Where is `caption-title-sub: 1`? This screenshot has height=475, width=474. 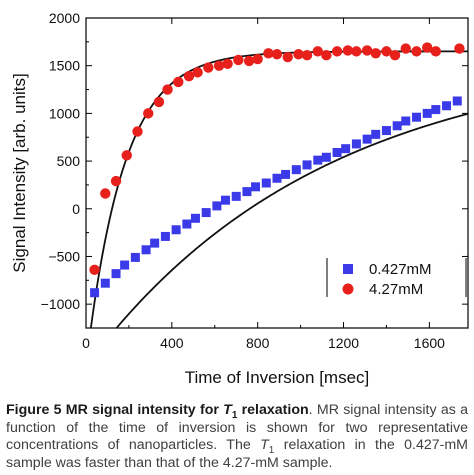
caption-title-sub: 1 is located at coordinates (234, 415).